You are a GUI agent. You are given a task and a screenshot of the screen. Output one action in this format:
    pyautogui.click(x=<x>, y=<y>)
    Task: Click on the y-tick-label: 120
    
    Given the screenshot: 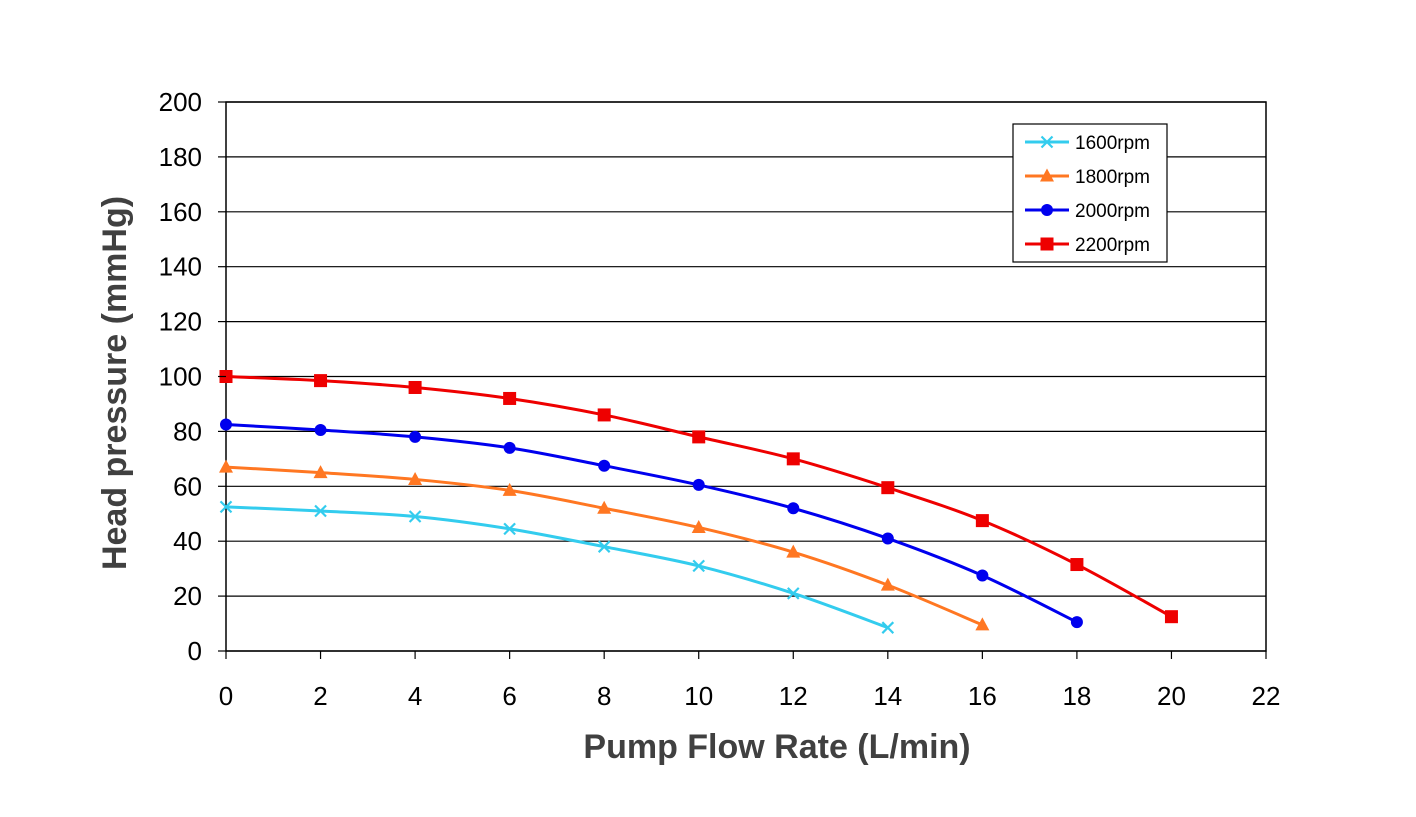 What is the action you would take?
    pyautogui.click(x=180, y=322)
    